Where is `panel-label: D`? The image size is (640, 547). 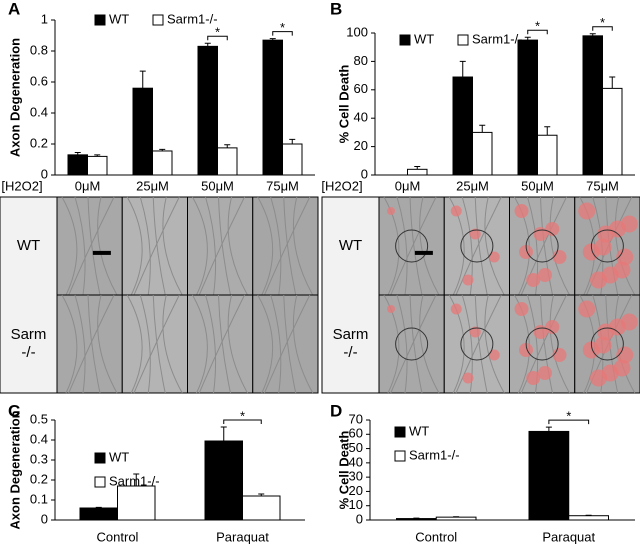
panel-label: D is located at coordinates (336, 410).